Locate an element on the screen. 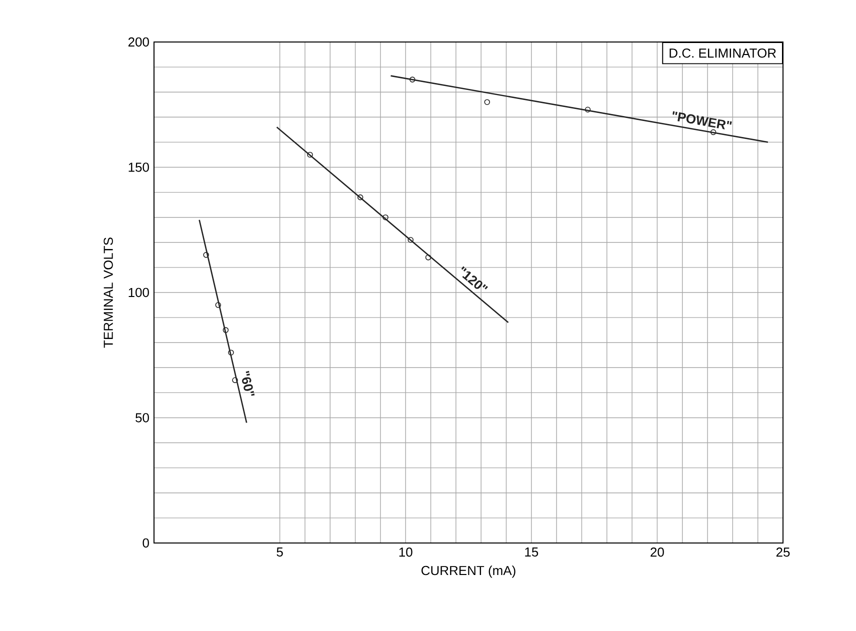 Image resolution: width=856 pixels, height=631 pixels. x-tick-label: 20 is located at coordinates (657, 552).